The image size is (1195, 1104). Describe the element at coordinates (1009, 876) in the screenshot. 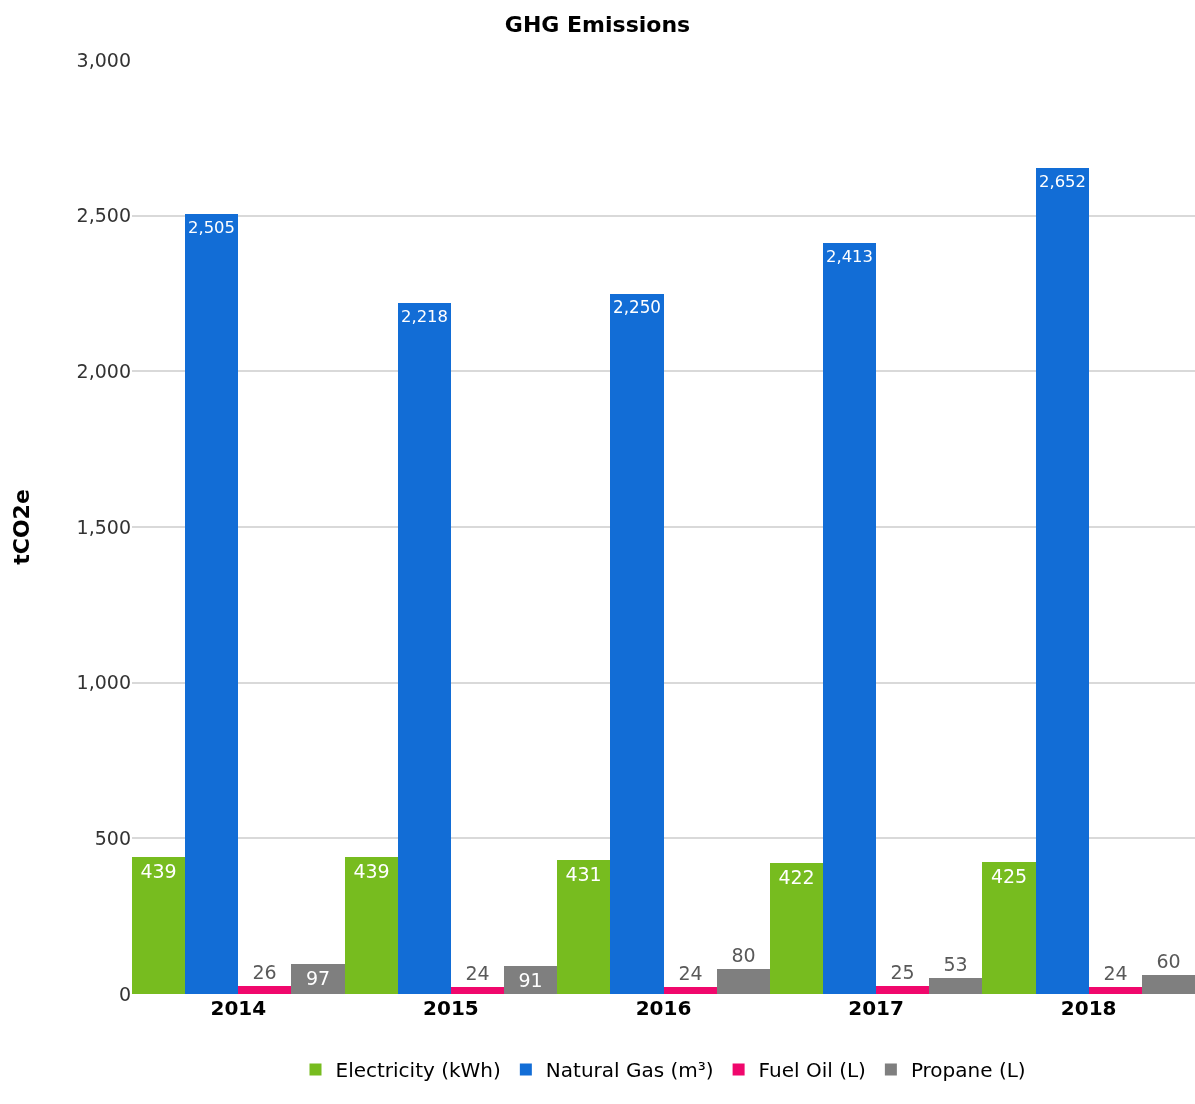

I see `data-label: 425` at that location.